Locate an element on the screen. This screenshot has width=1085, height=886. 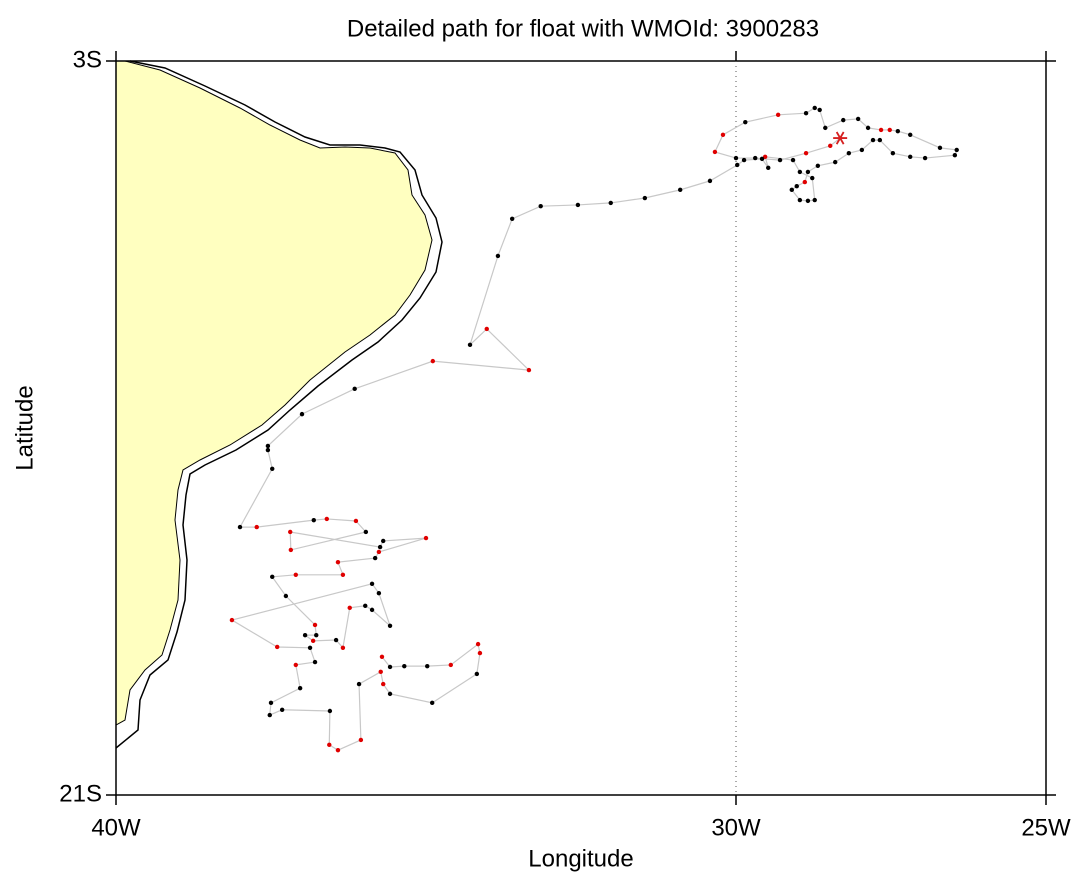
start-marker is located at coordinates (840, 138).